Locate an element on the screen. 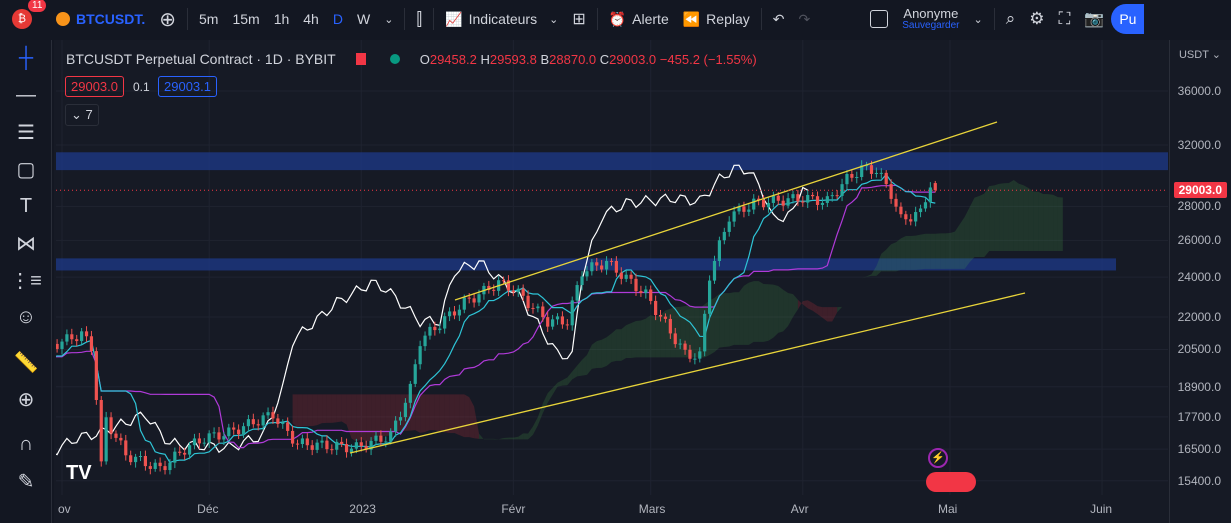 This screenshot has width=1231, height=523. currency-selector: USDT ⌄ is located at coordinates (1199, 55).